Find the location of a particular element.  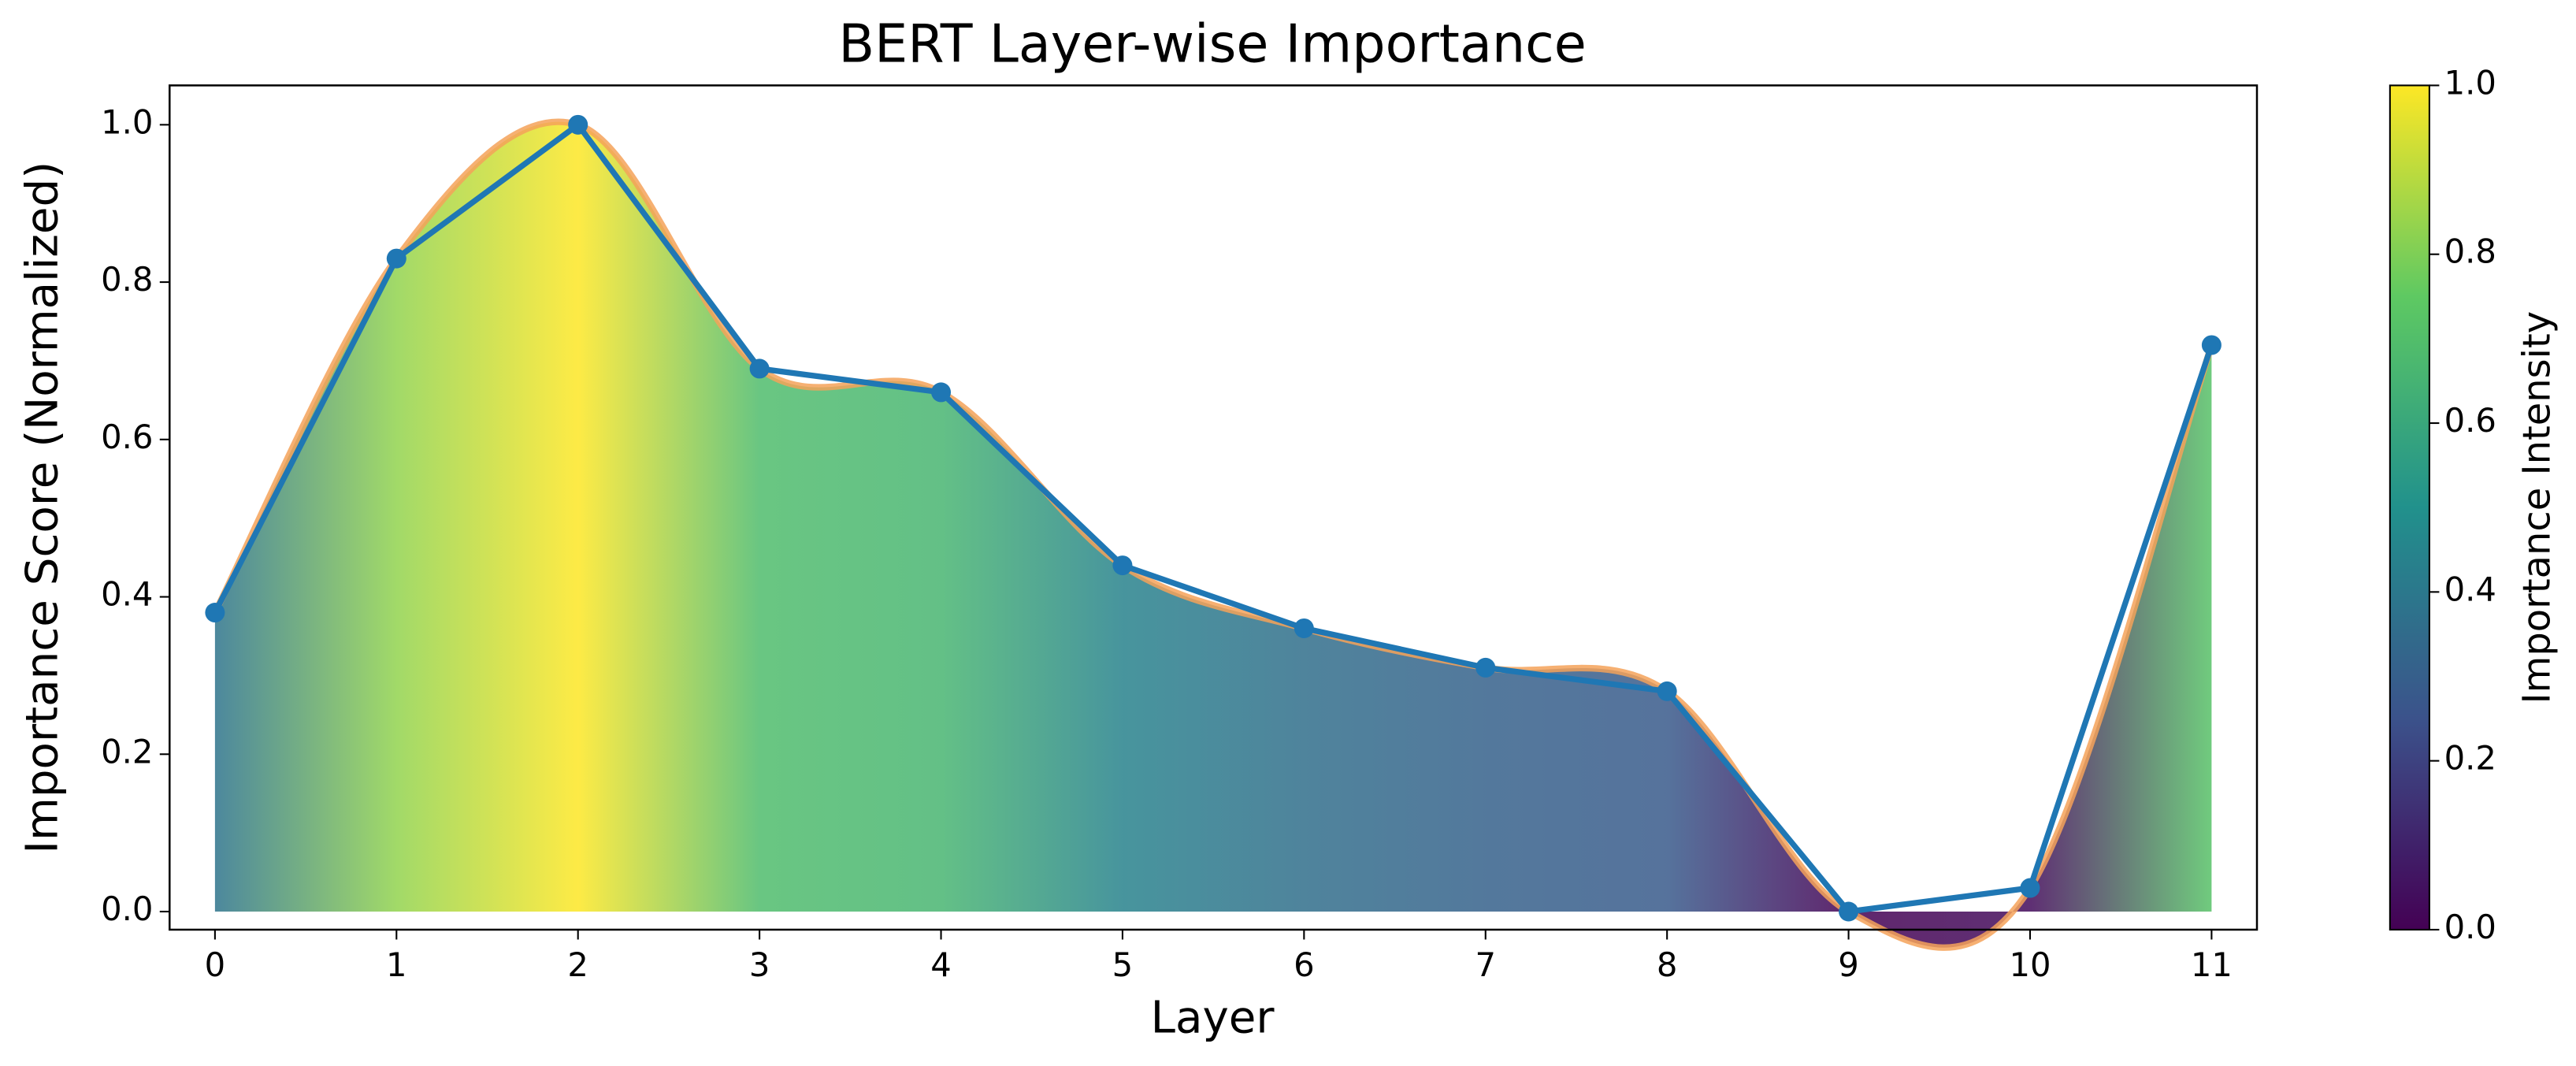

chart-title: BERT Layer-wise Importance is located at coordinates (1212, 44).